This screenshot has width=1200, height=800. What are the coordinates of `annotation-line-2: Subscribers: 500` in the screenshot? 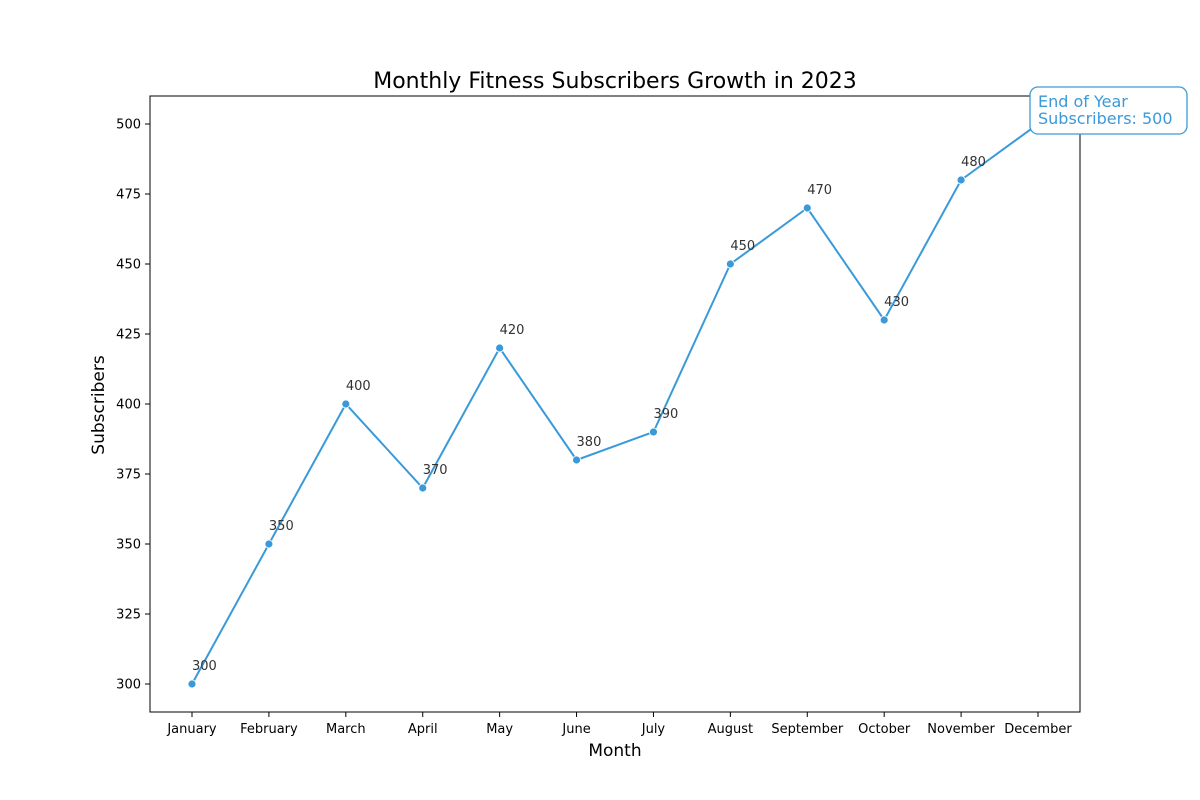 It's located at (1105, 118).